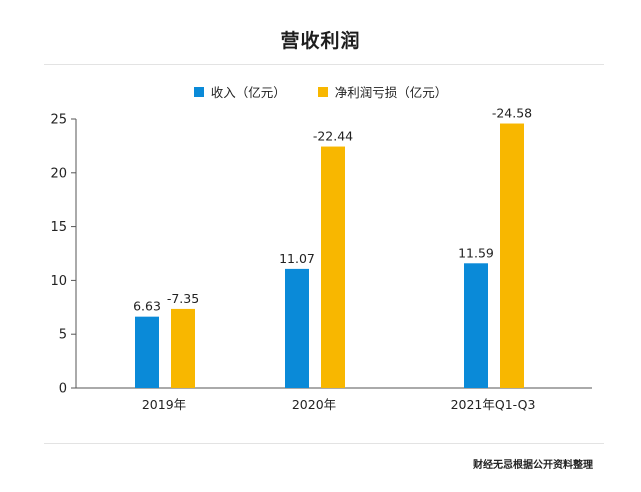 The height and width of the screenshot is (492, 641). I want to click on legend-item-net-loss: 净利润亏损（亿元）, so click(382, 91).